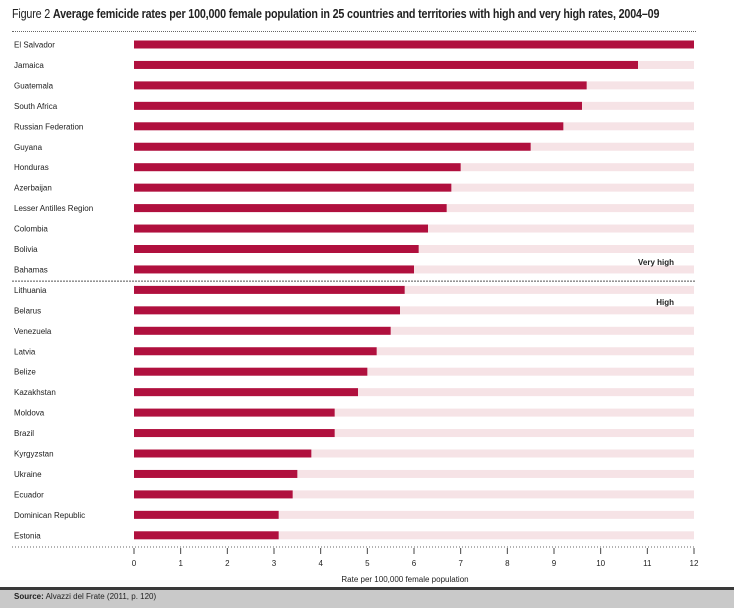  I want to click on category-label: Guyana, so click(28, 147).